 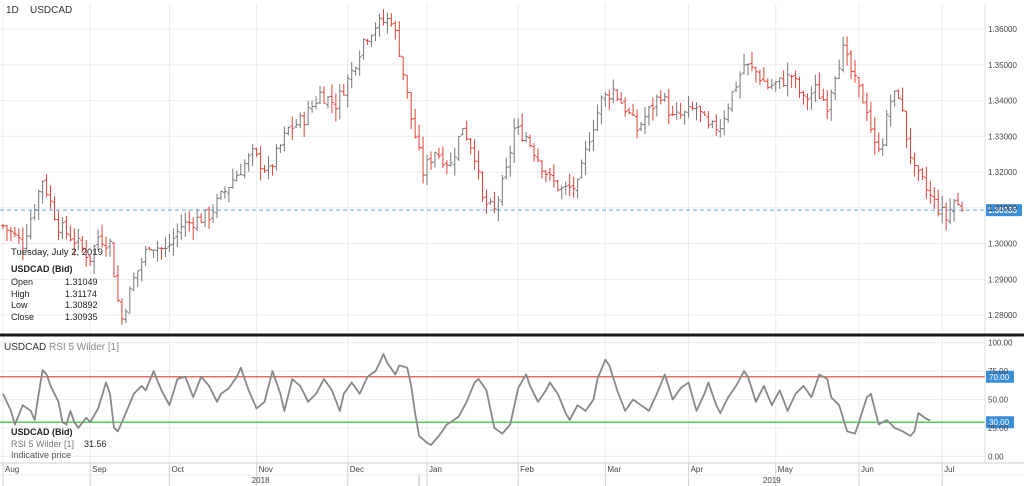 What do you see at coordinates (527, 469) in the screenshot?
I see `month-tick-label: Feb` at bounding box center [527, 469].